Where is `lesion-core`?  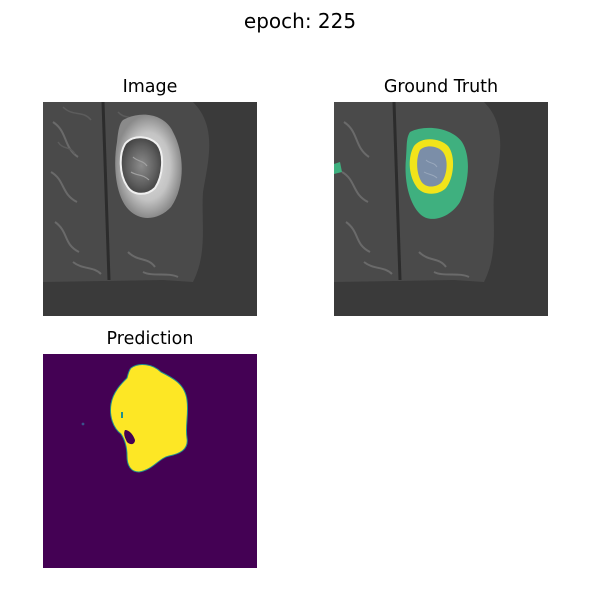 lesion-core is located at coordinates (141, 165).